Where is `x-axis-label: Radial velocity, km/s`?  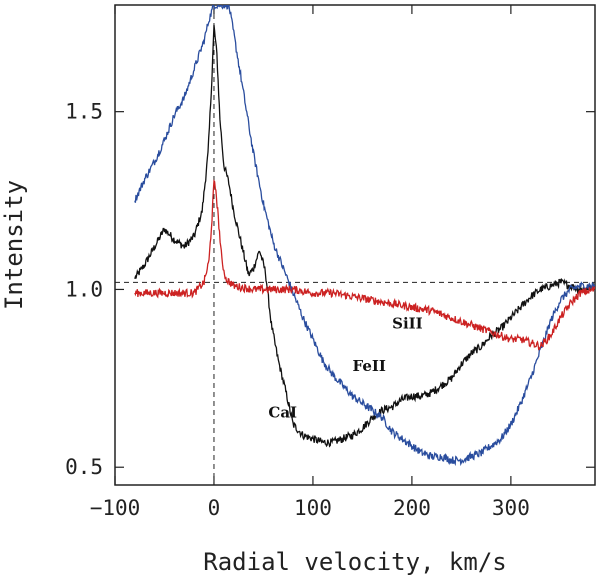 x-axis-label: Radial velocity, km/s is located at coordinates (354, 562).